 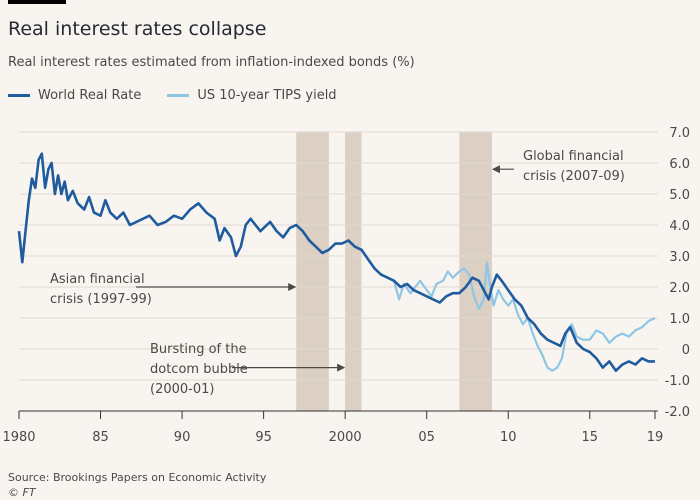 I want to click on annotation-text: Asian financial, so click(x=97, y=279).